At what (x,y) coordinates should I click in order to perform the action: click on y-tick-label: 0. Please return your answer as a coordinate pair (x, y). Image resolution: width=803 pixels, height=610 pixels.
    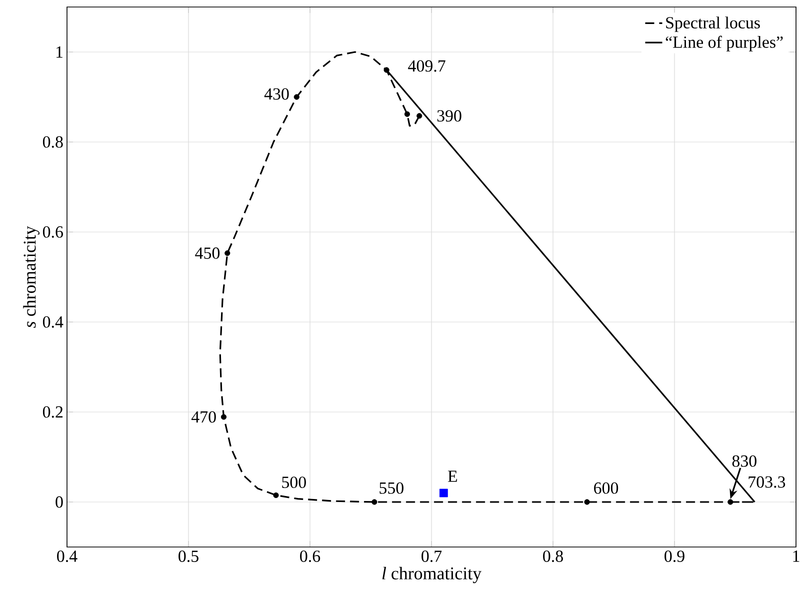
    Looking at the image, I should click on (59, 502).